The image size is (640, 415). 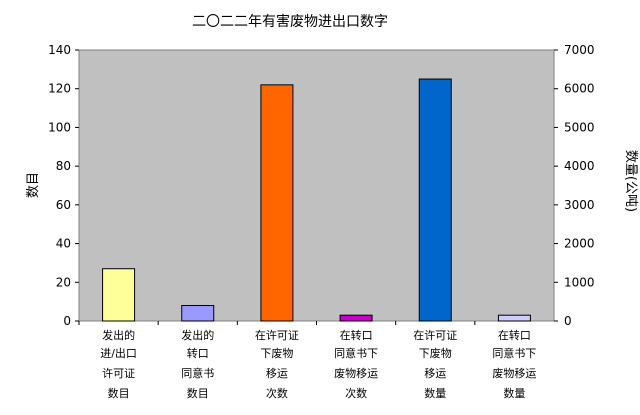 I want to click on right-axis: 0 1000 2000 3000 4000 5000 6000 7000, so click(x=574, y=185).